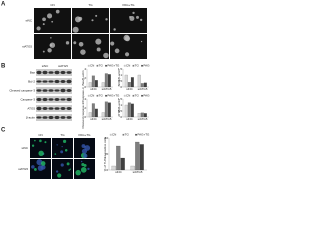  Describe the element at coordinates (29, 20) in the screenshot. I see `row-label: siNC` at that location.